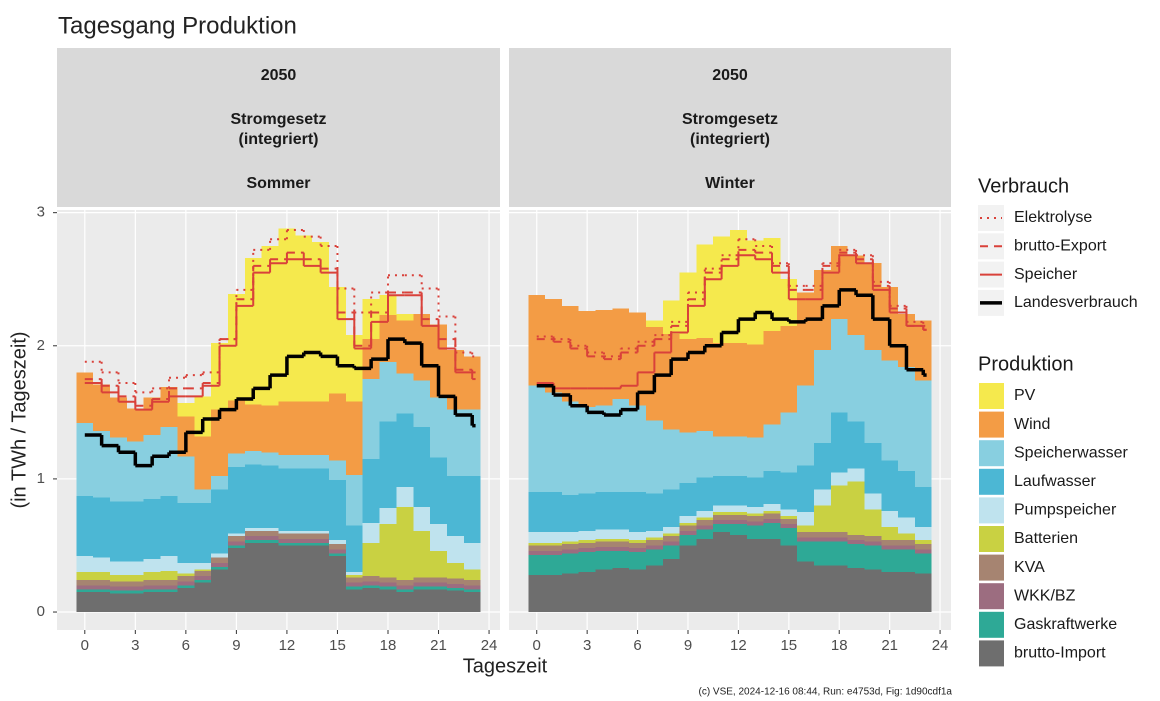  I want to click on legend-title: Verbrauch, so click(1023, 186).